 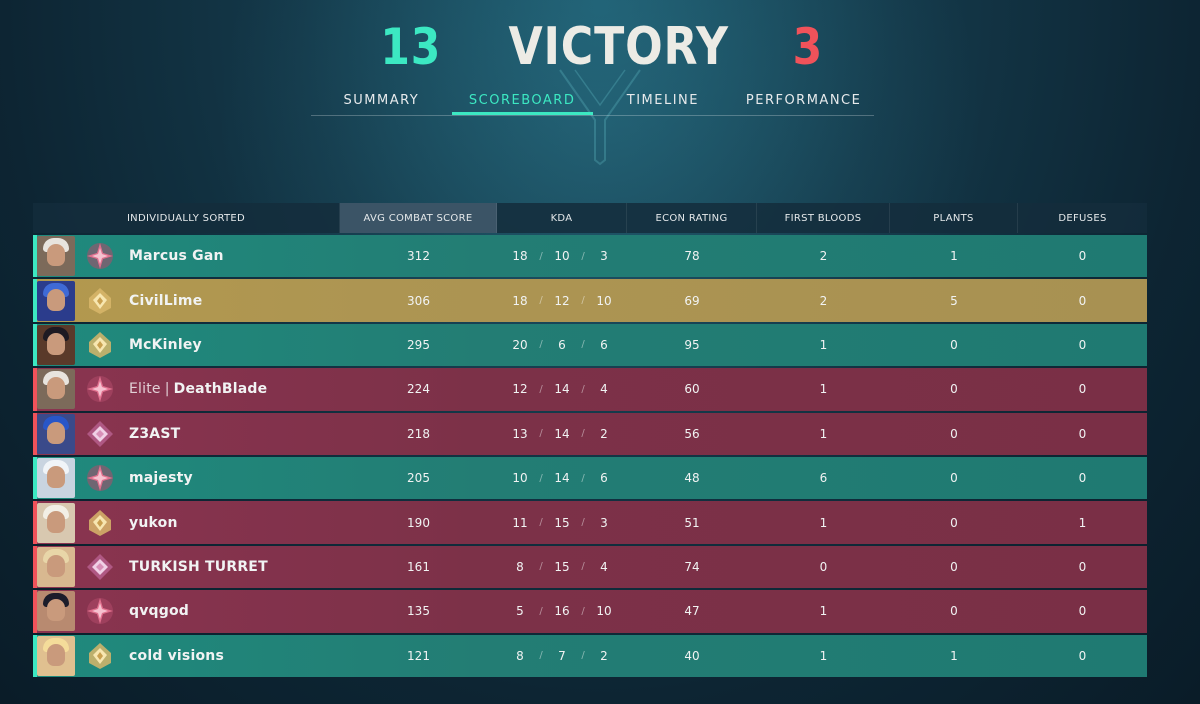 What do you see at coordinates (590, 478) in the screenshot?
I see `table-row: majesty 205 10 / 14 / 6 48 6 0 0` at bounding box center [590, 478].